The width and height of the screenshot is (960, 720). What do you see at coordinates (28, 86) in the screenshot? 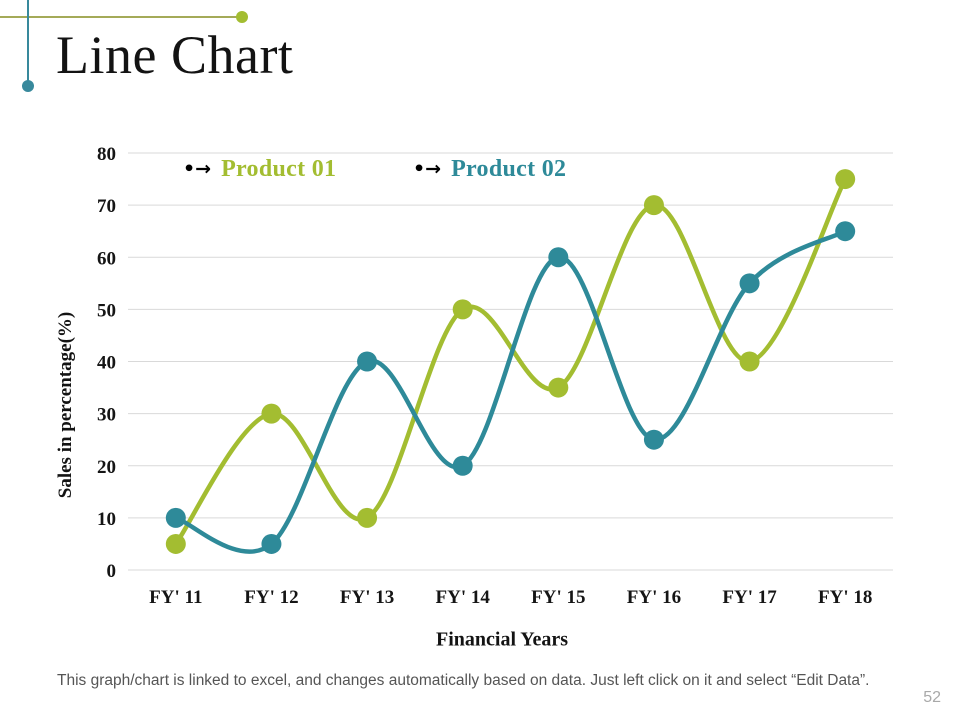
I see `decorative-teal-dot` at bounding box center [28, 86].